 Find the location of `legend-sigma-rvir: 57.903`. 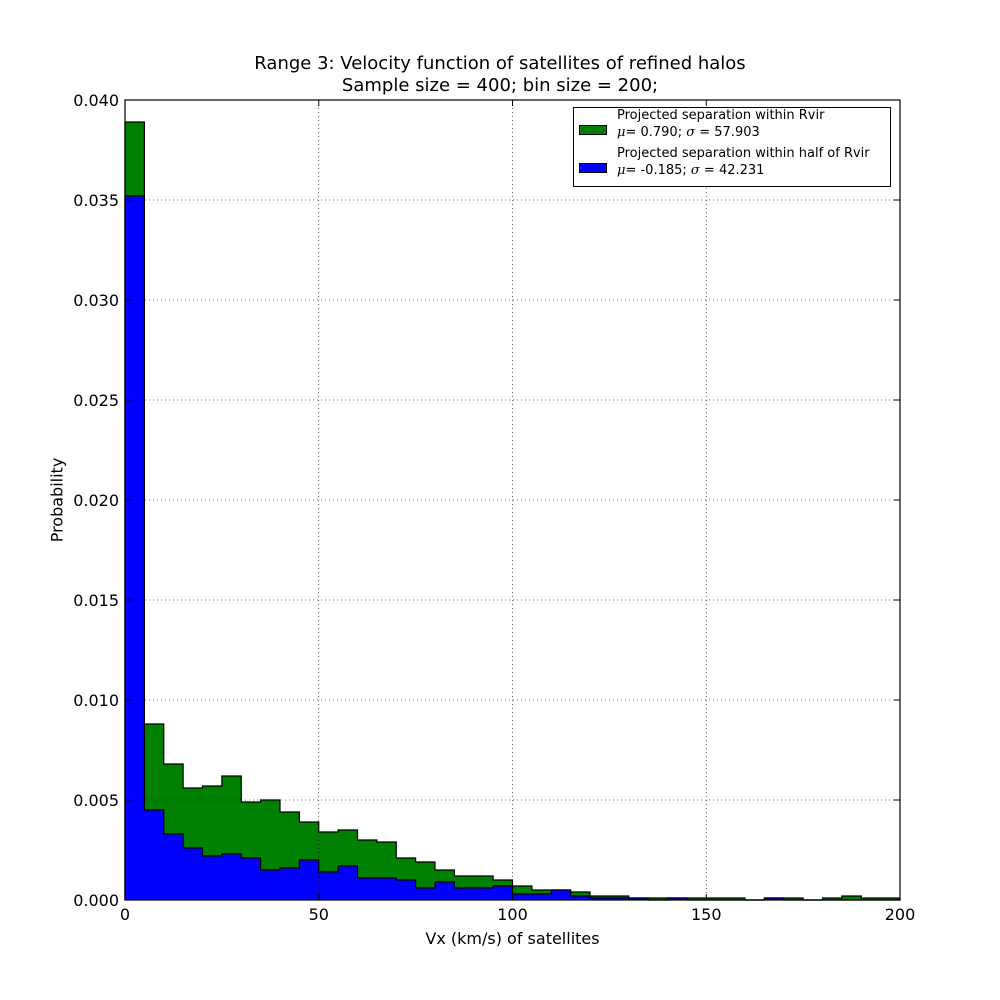

legend-sigma-rvir: 57.903 is located at coordinates (737, 132).